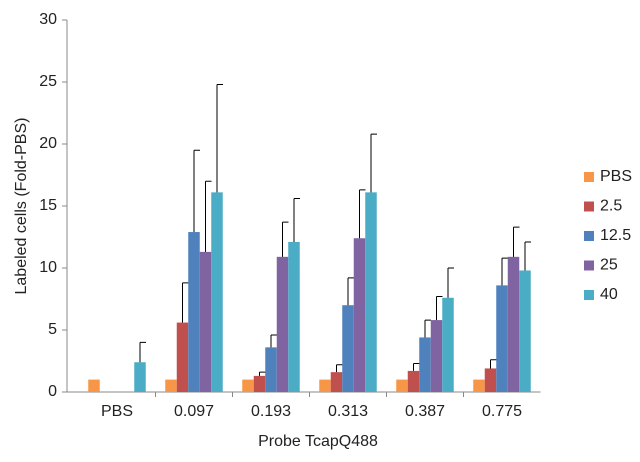 This screenshot has height=462, width=640. I want to click on y-tick-label: 25, so click(48, 81).